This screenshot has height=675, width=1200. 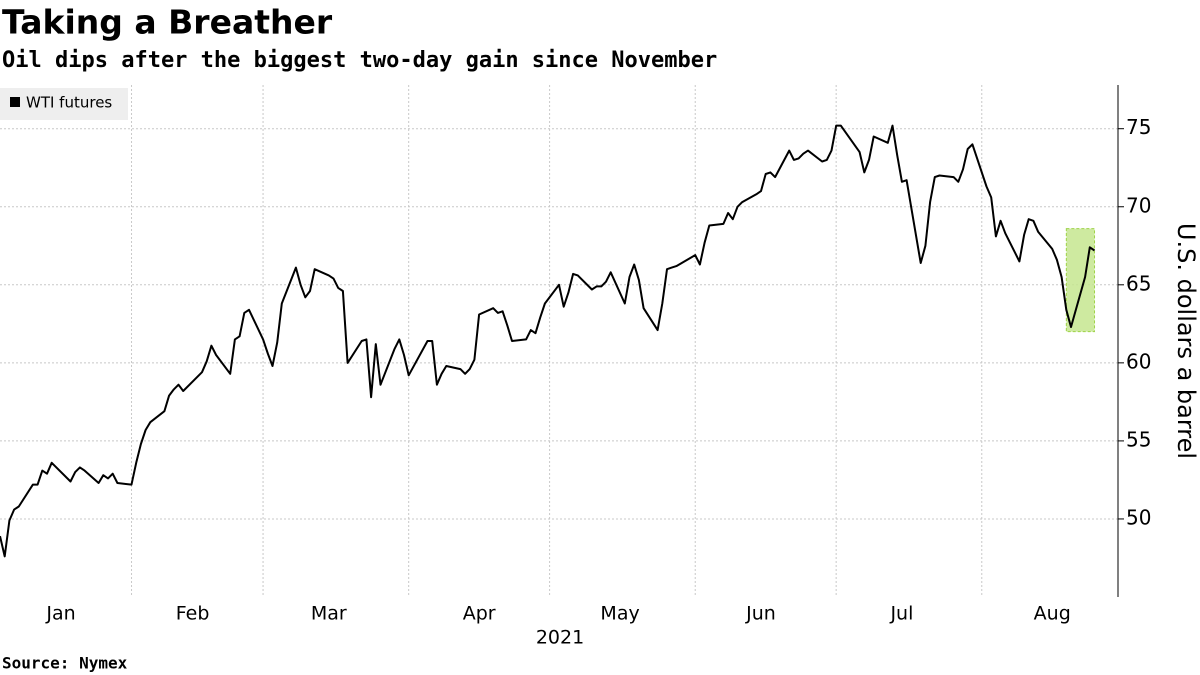 I want to click on x-tick-label: Jun, so click(x=760, y=614).